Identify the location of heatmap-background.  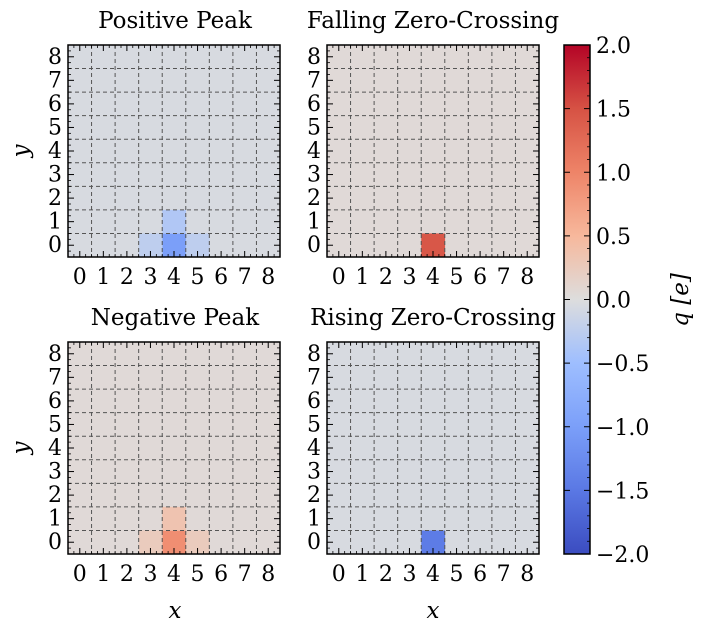
(433, 448).